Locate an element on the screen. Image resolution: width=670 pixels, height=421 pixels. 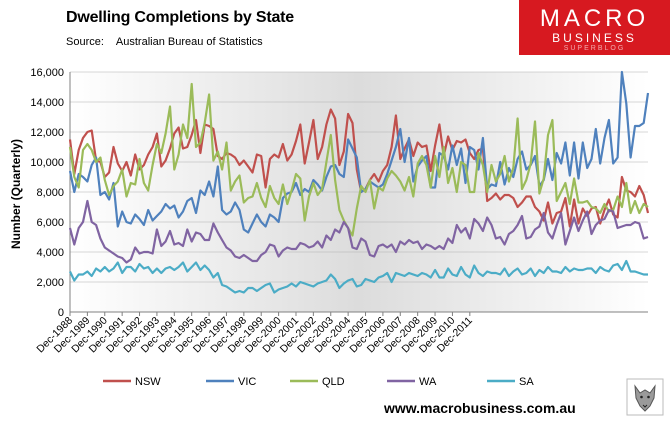
legend-label-nsw: NSW is located at coordinates (148, 382).